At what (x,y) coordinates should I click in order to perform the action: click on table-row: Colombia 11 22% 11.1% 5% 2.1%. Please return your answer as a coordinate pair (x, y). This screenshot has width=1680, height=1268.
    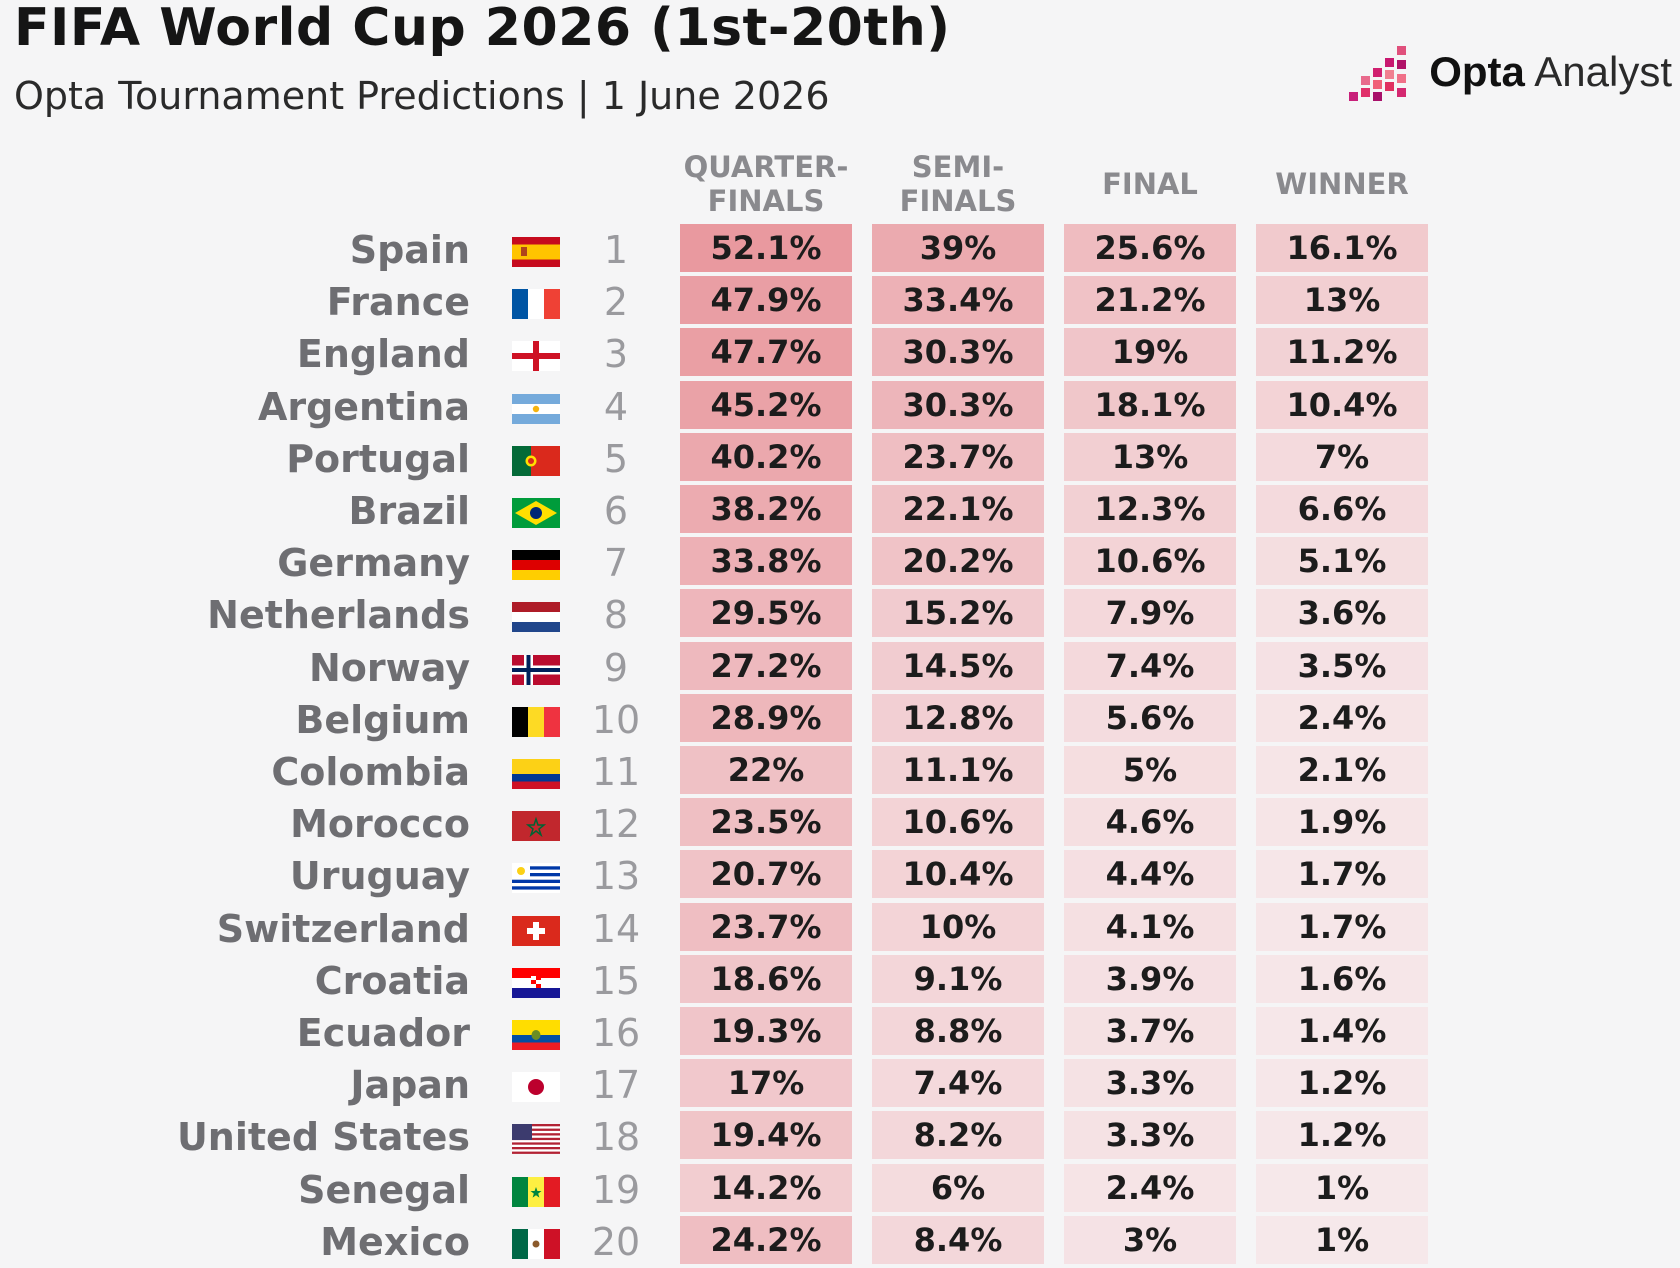
    Looking at the image, I should click on (840, 772).